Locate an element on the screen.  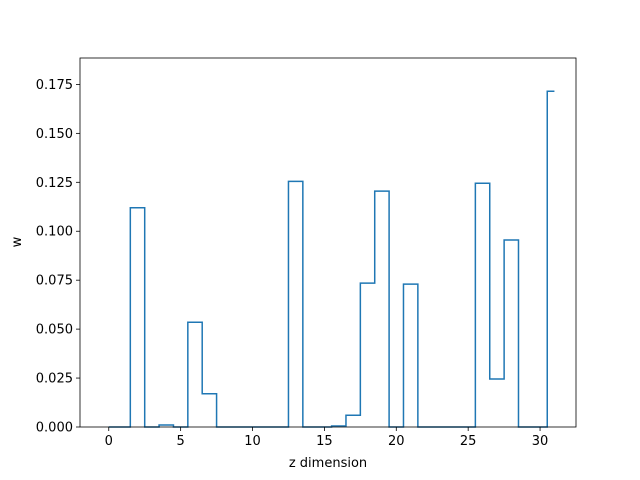
x-tick-label: 15 is located at coordinates (324, 441).